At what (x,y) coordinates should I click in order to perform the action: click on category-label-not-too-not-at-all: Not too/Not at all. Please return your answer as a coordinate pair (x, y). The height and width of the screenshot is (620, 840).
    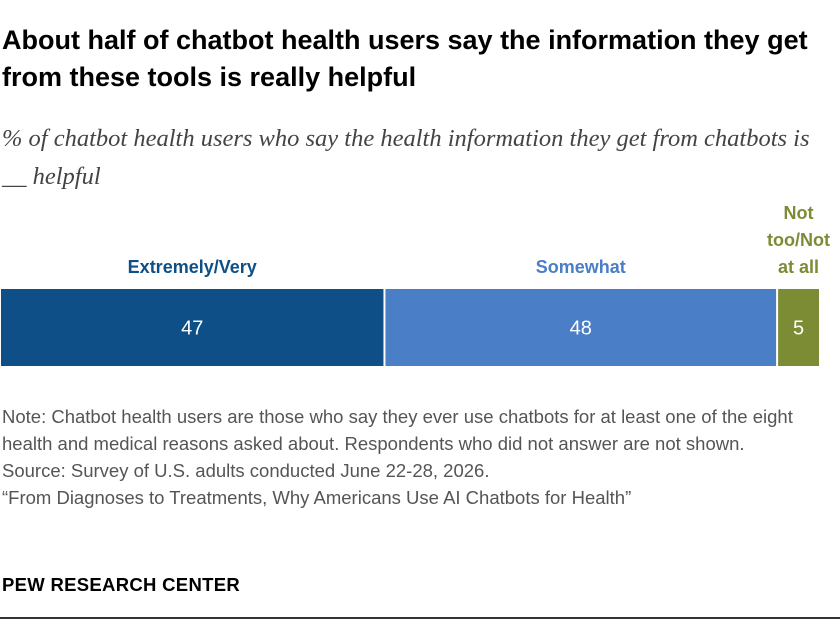
    Looking at the image, I should click on (798, 240).